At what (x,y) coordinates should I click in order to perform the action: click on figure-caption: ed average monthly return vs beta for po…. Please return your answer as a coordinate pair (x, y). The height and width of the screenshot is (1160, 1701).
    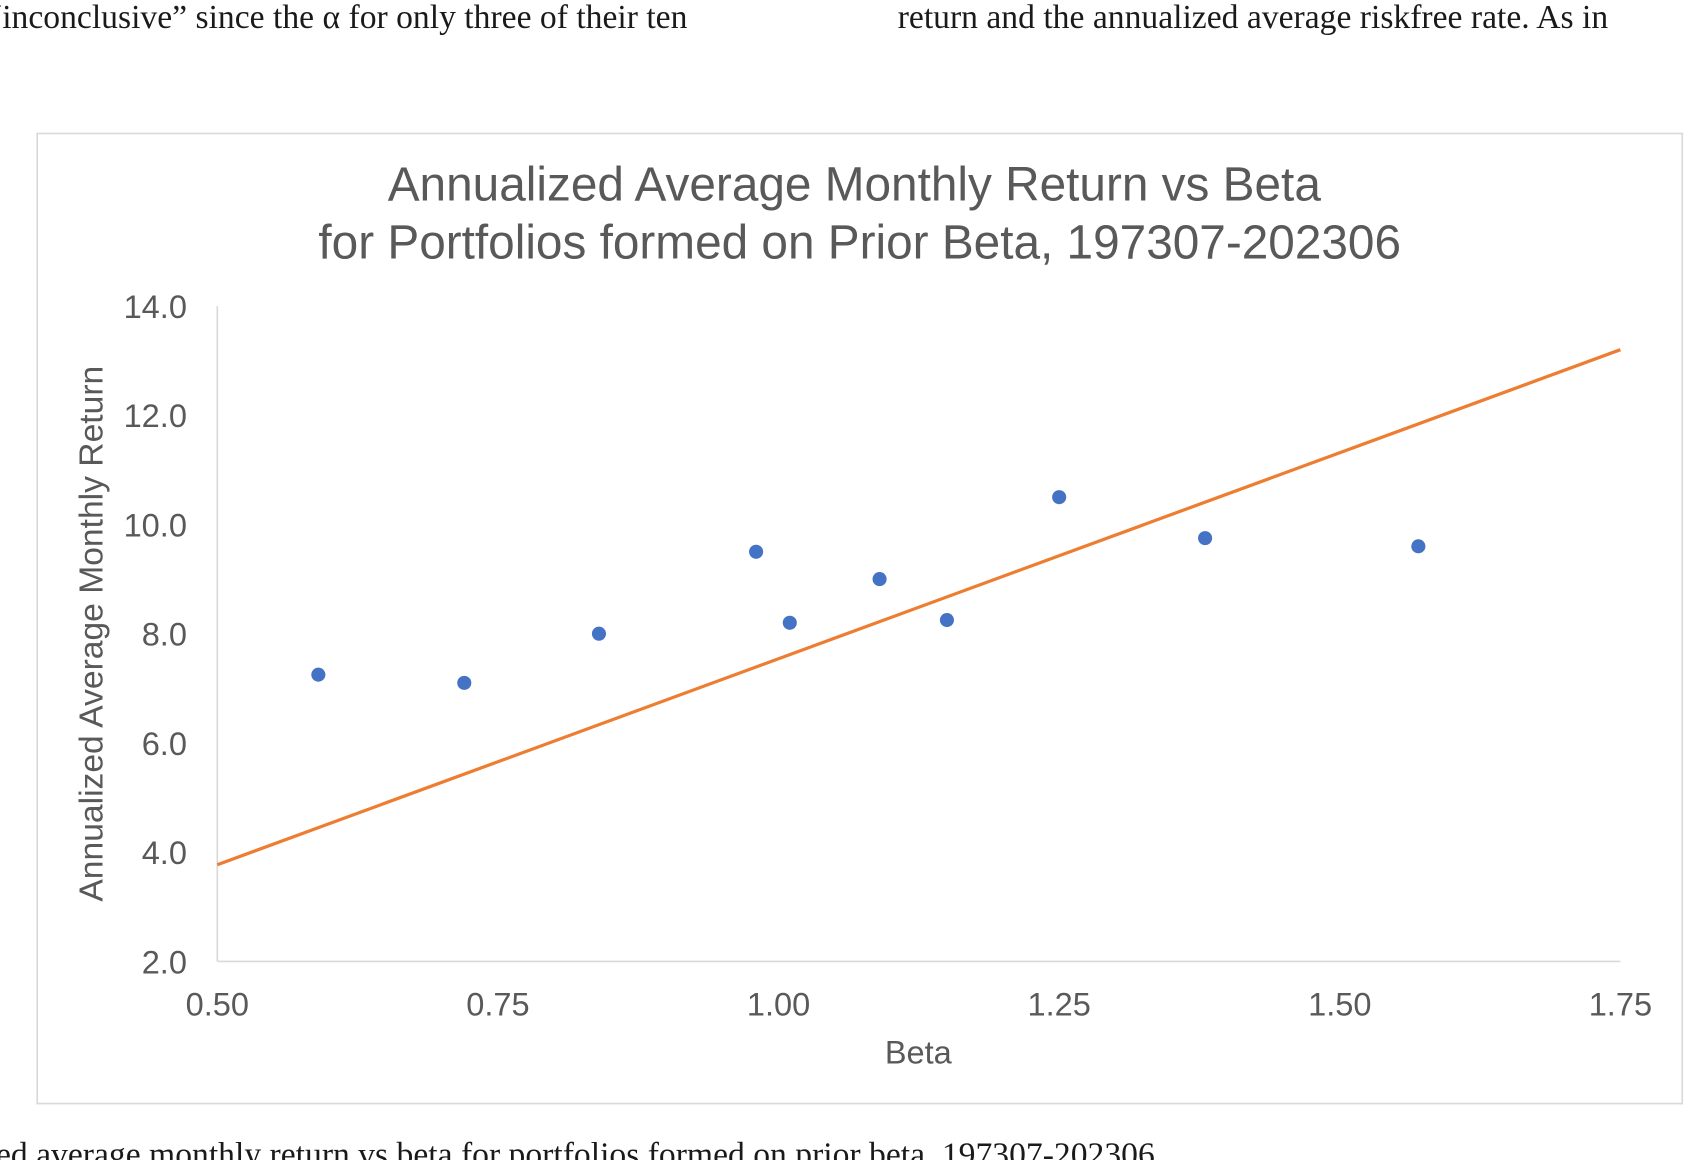
    Looking at the image, I should click on (581, 1148).